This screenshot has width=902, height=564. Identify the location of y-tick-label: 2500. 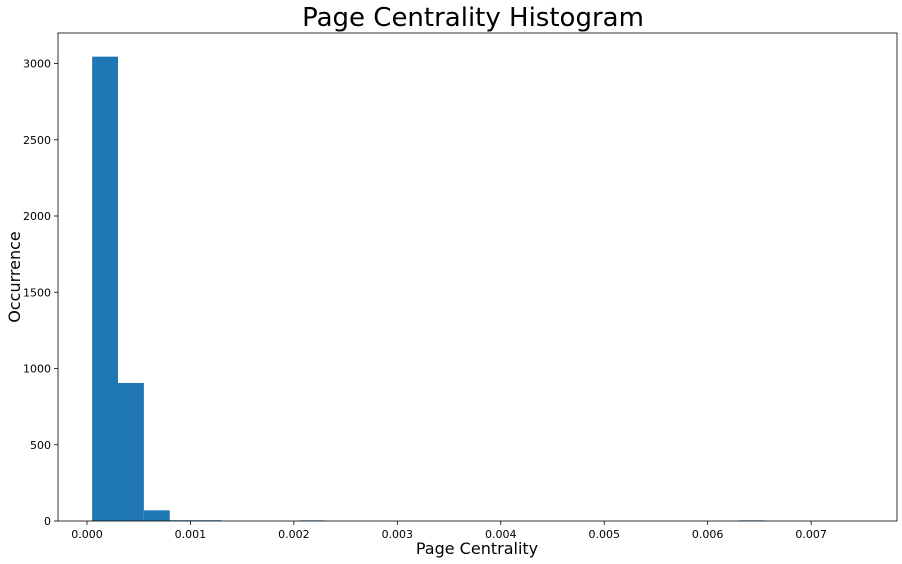
(37, 140).